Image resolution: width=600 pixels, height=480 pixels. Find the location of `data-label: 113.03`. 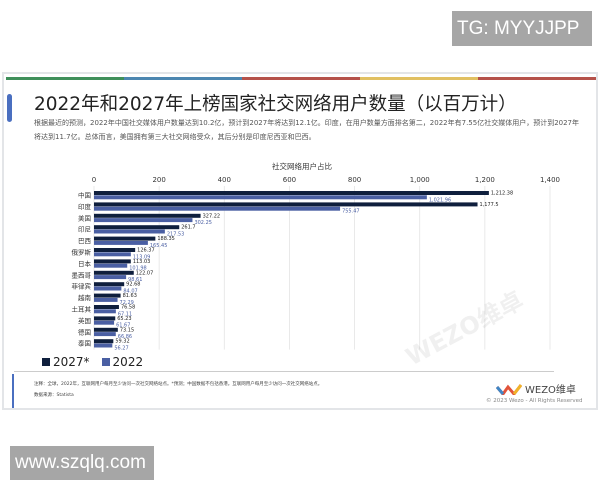

data-label: 113.03 is located at coordinates (142, 262).